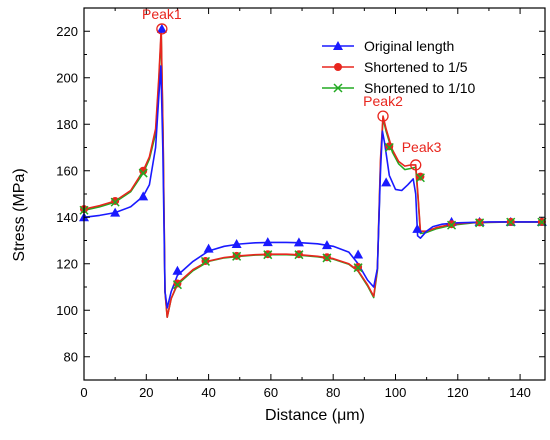  I want to click on x-tick-label: 0, so click(83, 392).